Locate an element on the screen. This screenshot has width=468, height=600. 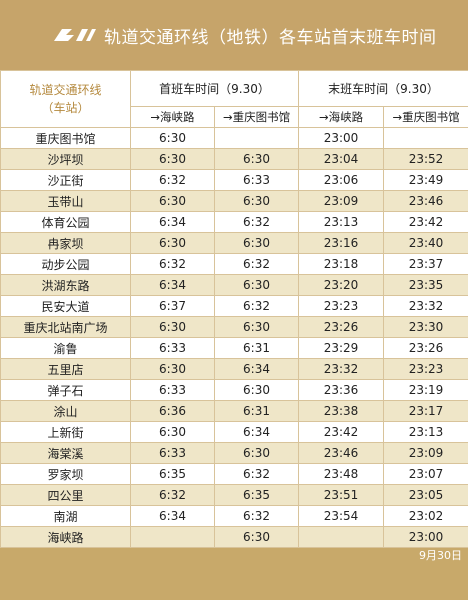
station-cell: 海峡路 is located at coordinates (65, 537).